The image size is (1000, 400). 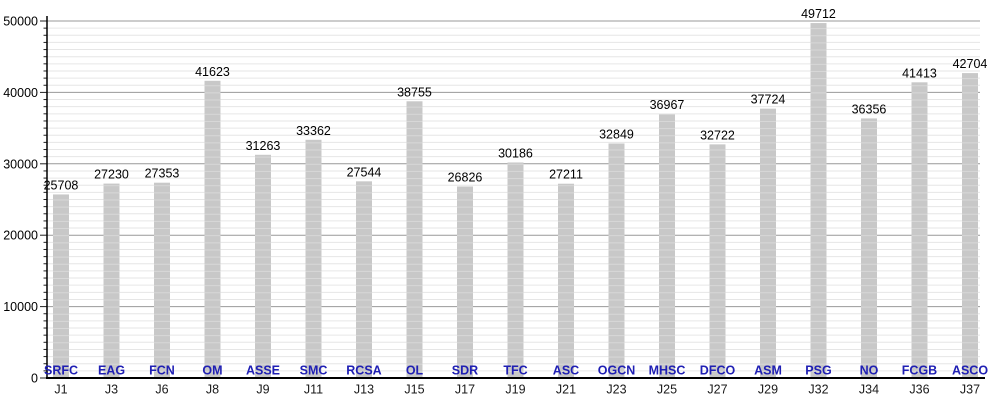 I want to click on team-label: ASCO, so click(x=970, y=371).